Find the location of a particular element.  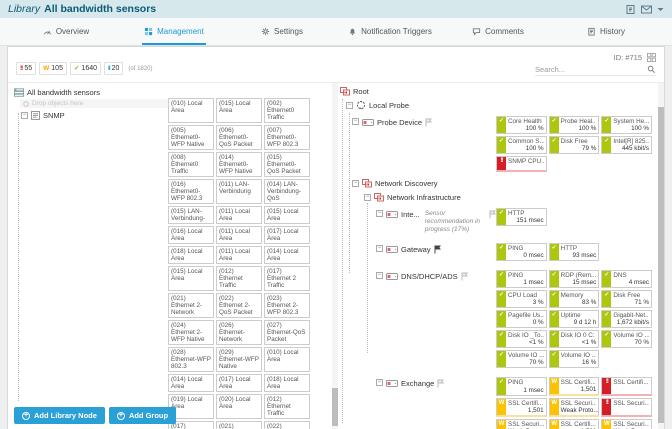

library-sensor-chip: (021) Ethernet 2-Network is located at coordinates (191, 305).